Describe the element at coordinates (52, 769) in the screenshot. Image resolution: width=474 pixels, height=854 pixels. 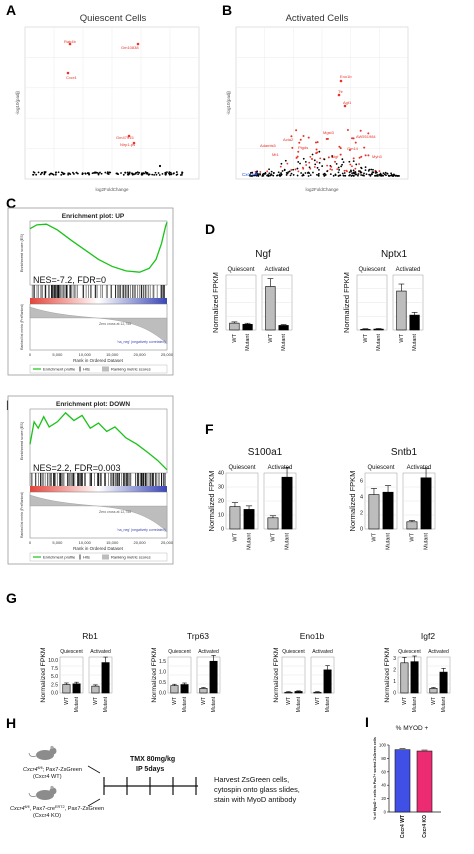
I see `mouse-wt-label: Cxcr4fl/fl; Pax7-ZsGreen` at that location.